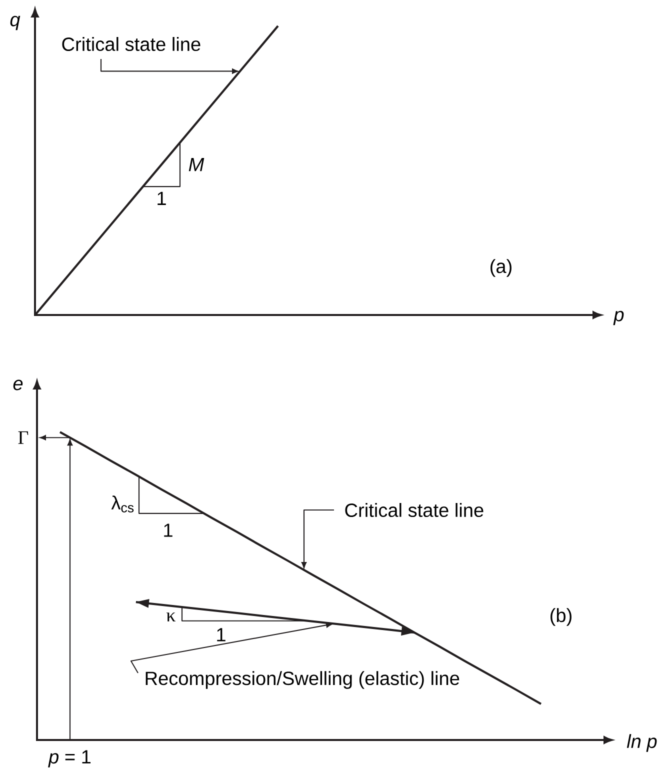  What do you see at coordinates (18, 385) in the screenshot?
I see `y-axis-title: e` at bounding box center [18, 385].